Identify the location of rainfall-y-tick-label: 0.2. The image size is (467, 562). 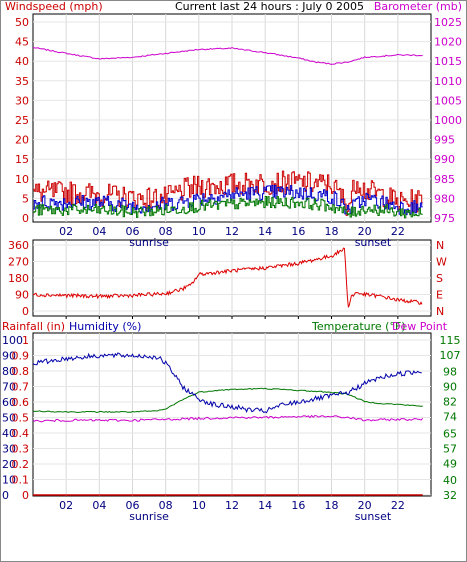
(21, 464).